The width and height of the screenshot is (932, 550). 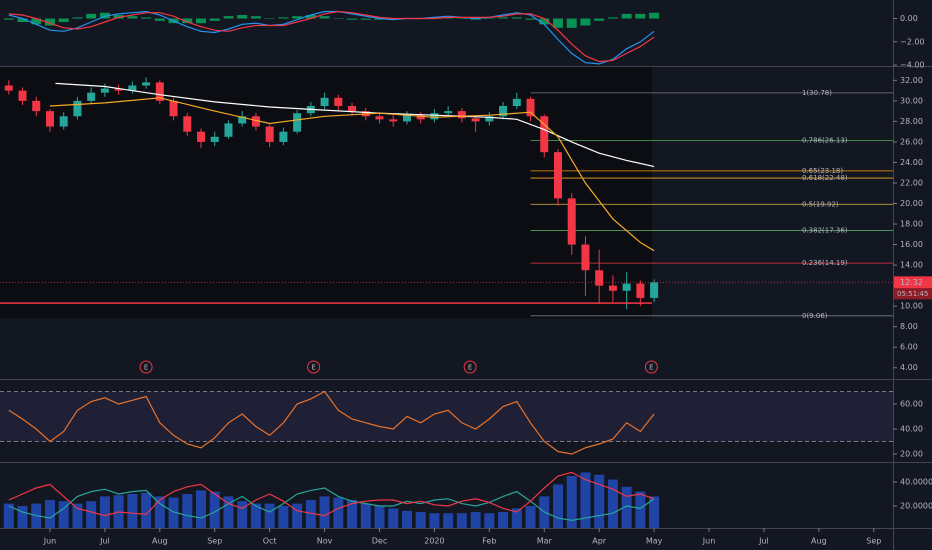 What do you see at coordinates (911, 224) in the screenshot?
I see `y-tick-label: 18.00` at bounding box center [911, 224].